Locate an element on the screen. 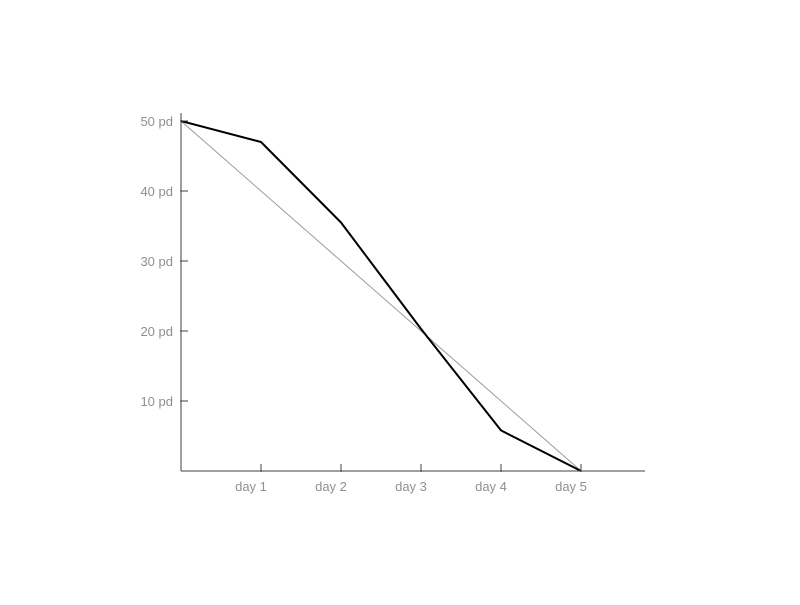 The image size is (800, 605). x-axis-ticks: day 1 day 2 day 3 day 4 day 5 is located at coordinates (411, 479).